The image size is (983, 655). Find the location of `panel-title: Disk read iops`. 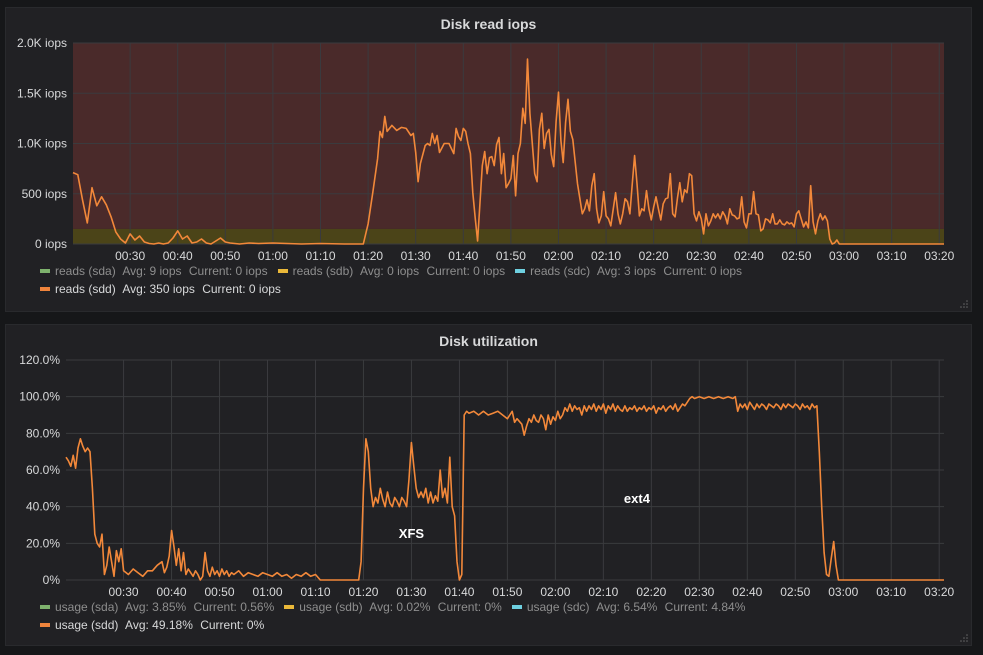

panel-title: Disk read iops is located at coordinates (488, 24).